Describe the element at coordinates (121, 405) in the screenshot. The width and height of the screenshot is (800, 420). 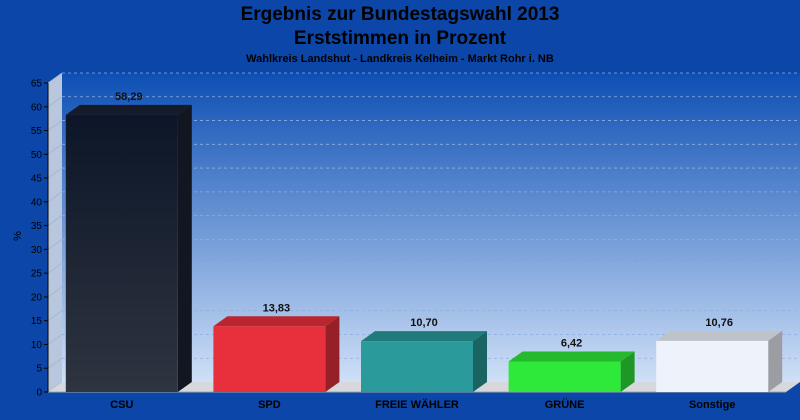
I see `x-tick-label: CSU` at that location.